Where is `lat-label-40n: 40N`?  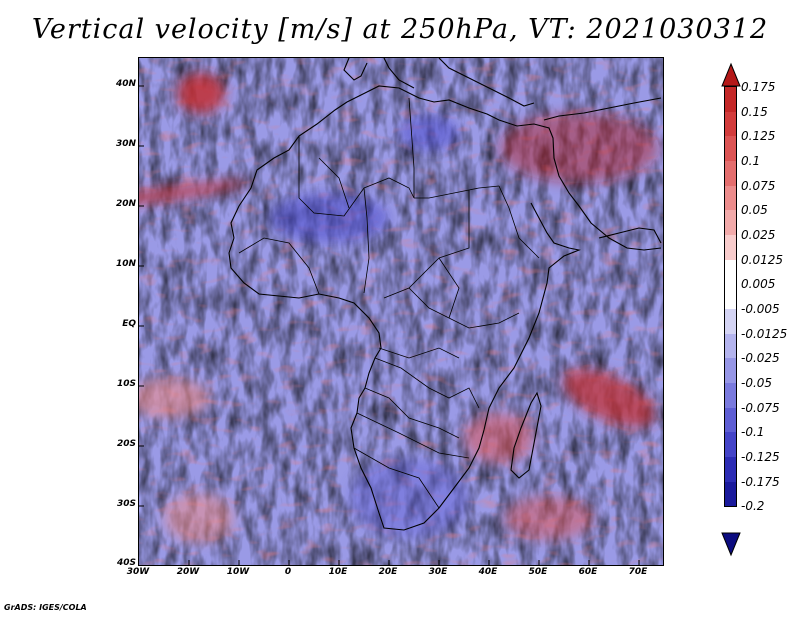 lat-label-40n: 40N is located at coordinates (125, 84).